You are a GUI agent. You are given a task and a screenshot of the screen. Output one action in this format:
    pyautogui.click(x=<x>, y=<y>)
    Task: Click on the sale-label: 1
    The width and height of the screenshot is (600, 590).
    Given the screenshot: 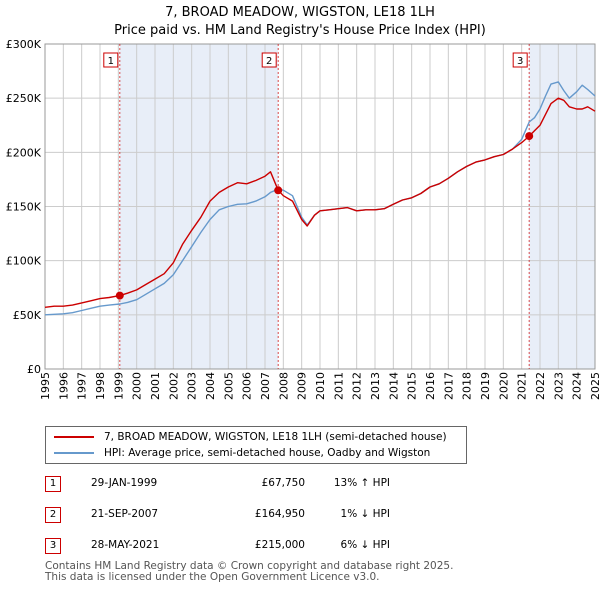 What is the action you would take?
    pyautogui.click(x=111, y=61)
    